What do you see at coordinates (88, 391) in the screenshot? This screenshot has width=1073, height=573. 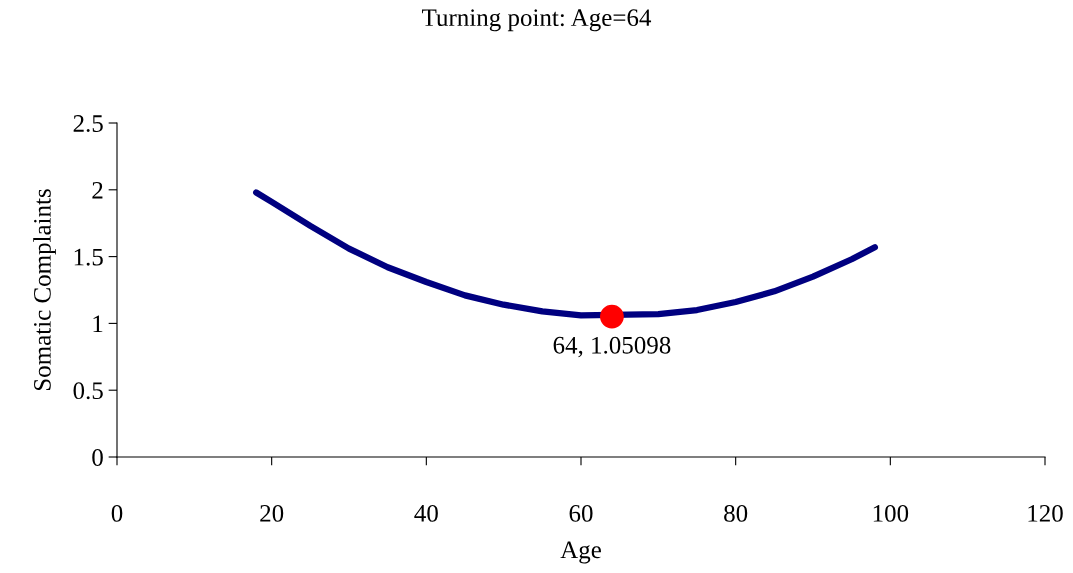 I see `y-tick-label: 0.5` at bounding box center [88, 391].